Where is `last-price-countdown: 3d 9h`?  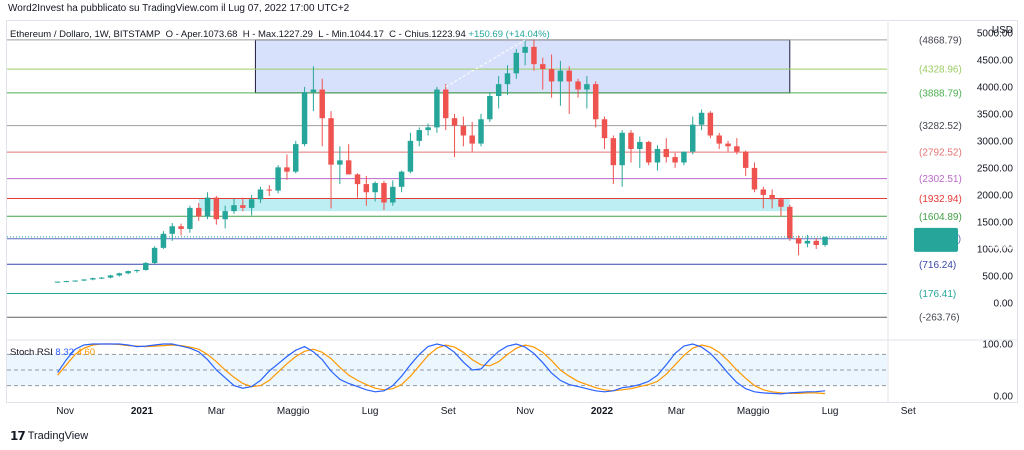 last-price-countdown: 3d 9h is located at coordinates (1000, 246).